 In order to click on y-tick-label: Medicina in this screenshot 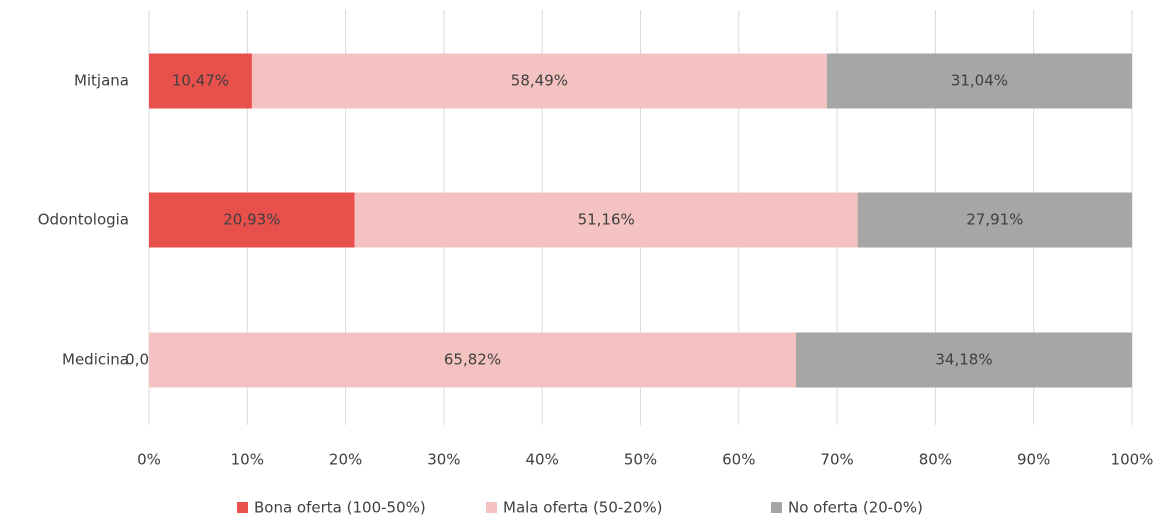, I will do `click(95, 360)`.